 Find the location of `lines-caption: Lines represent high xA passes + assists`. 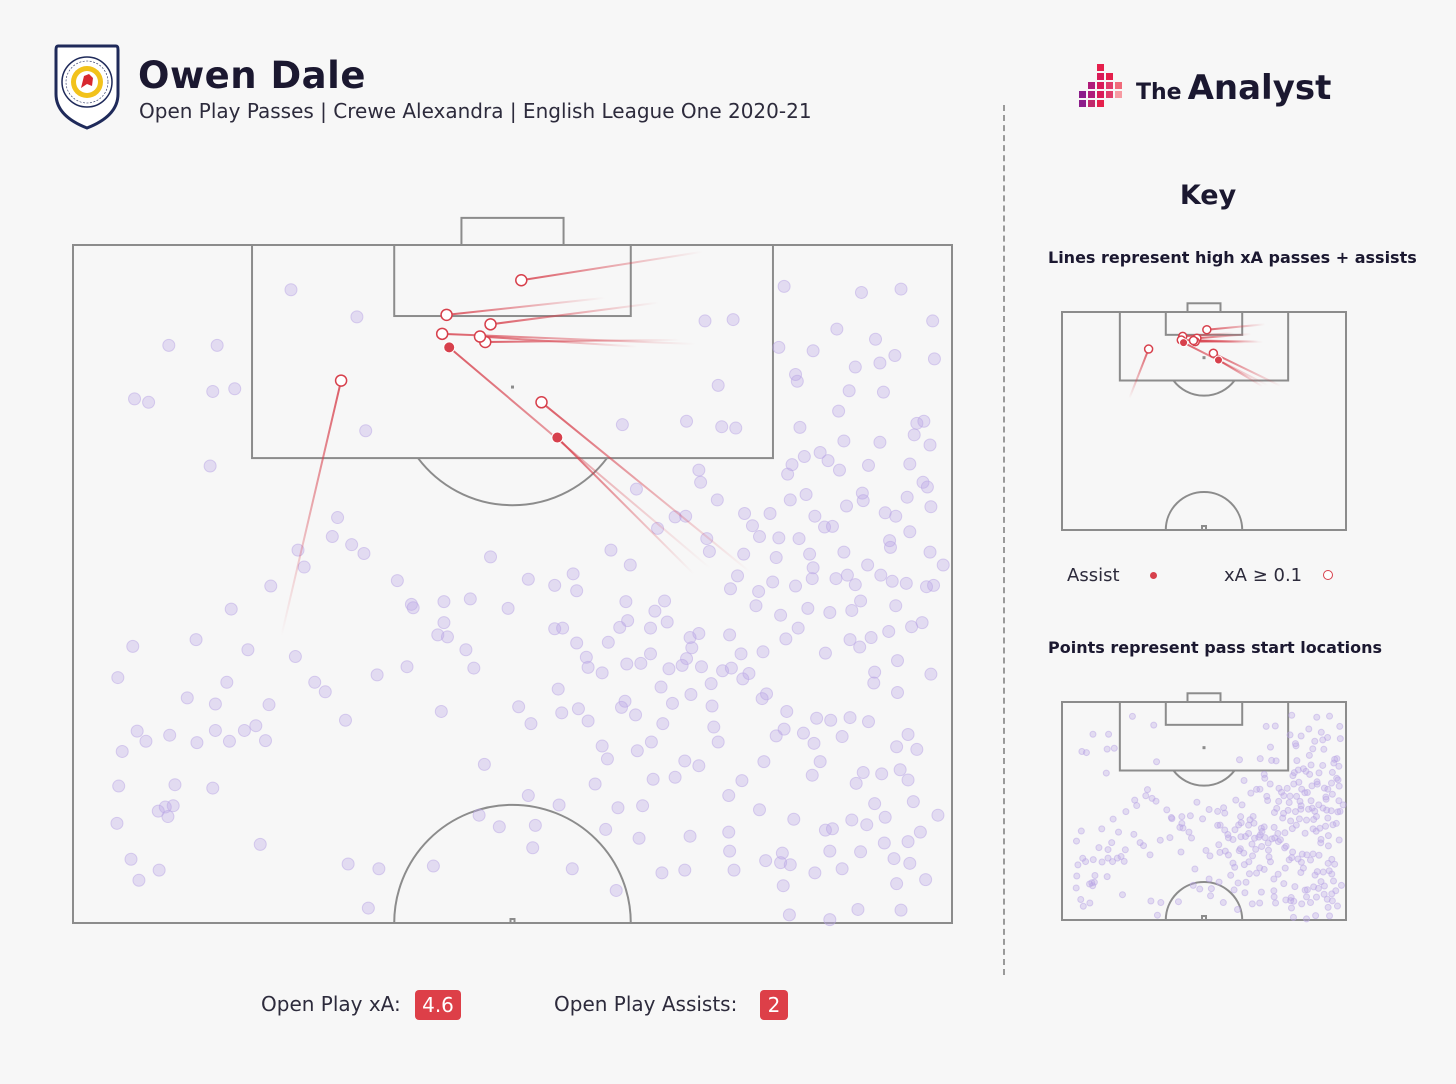

lines-caption: Lines represent high xA passes + assists is located at coordinates (1232, 257).